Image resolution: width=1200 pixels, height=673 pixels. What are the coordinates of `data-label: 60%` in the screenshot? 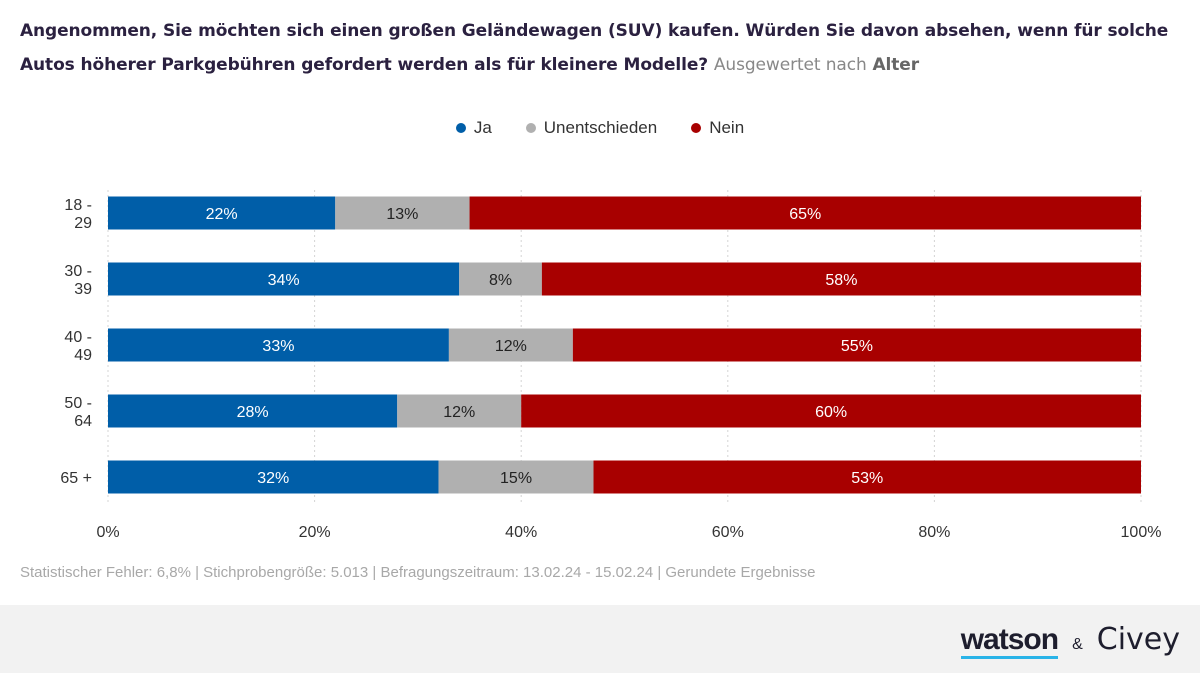 It's located at (831, 412).